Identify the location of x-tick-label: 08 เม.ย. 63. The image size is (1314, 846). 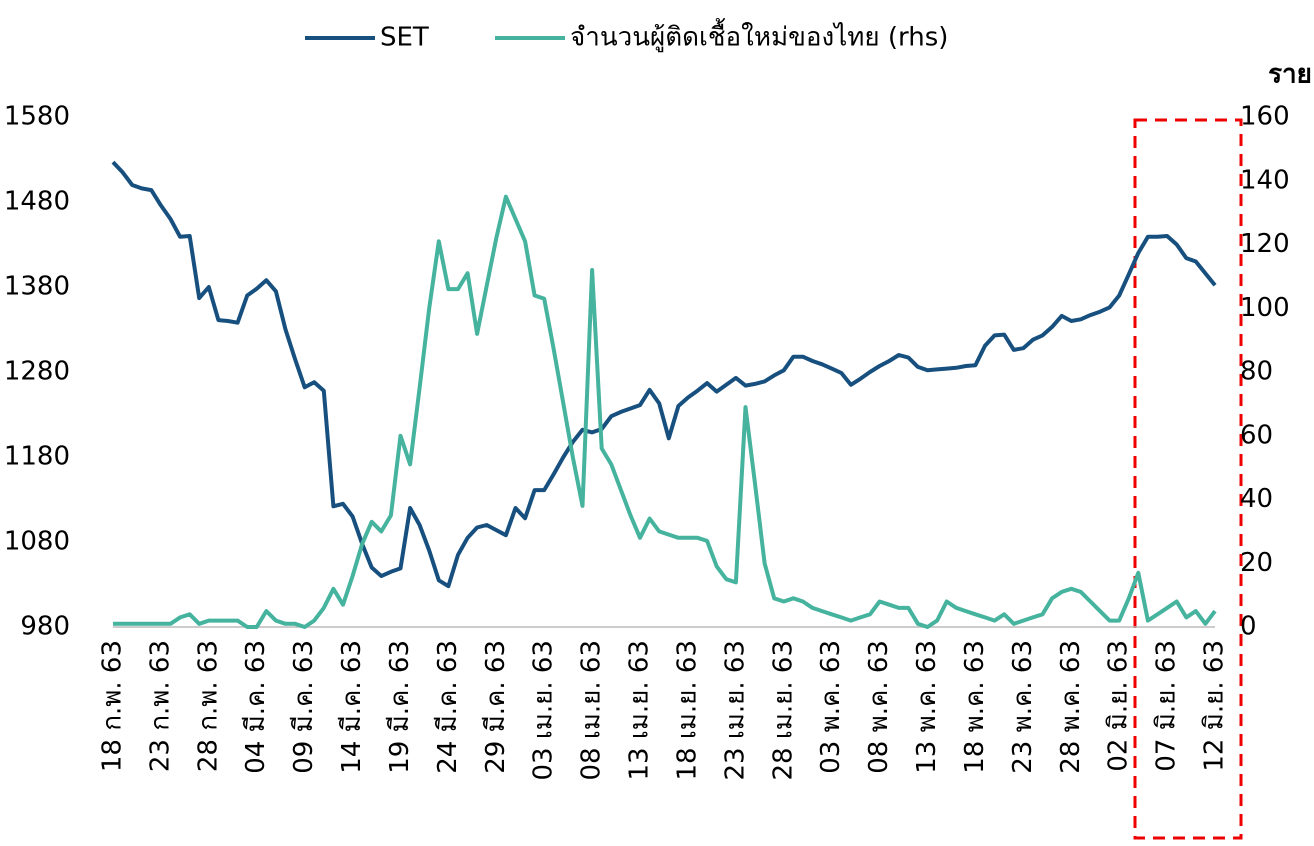
(592, 710).